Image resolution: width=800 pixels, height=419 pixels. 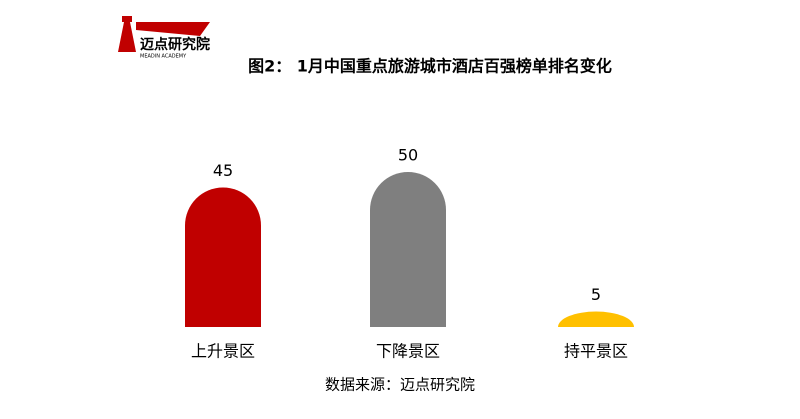 I want to click on x-tick-label: 上升景区, so click(x=223, y=351).